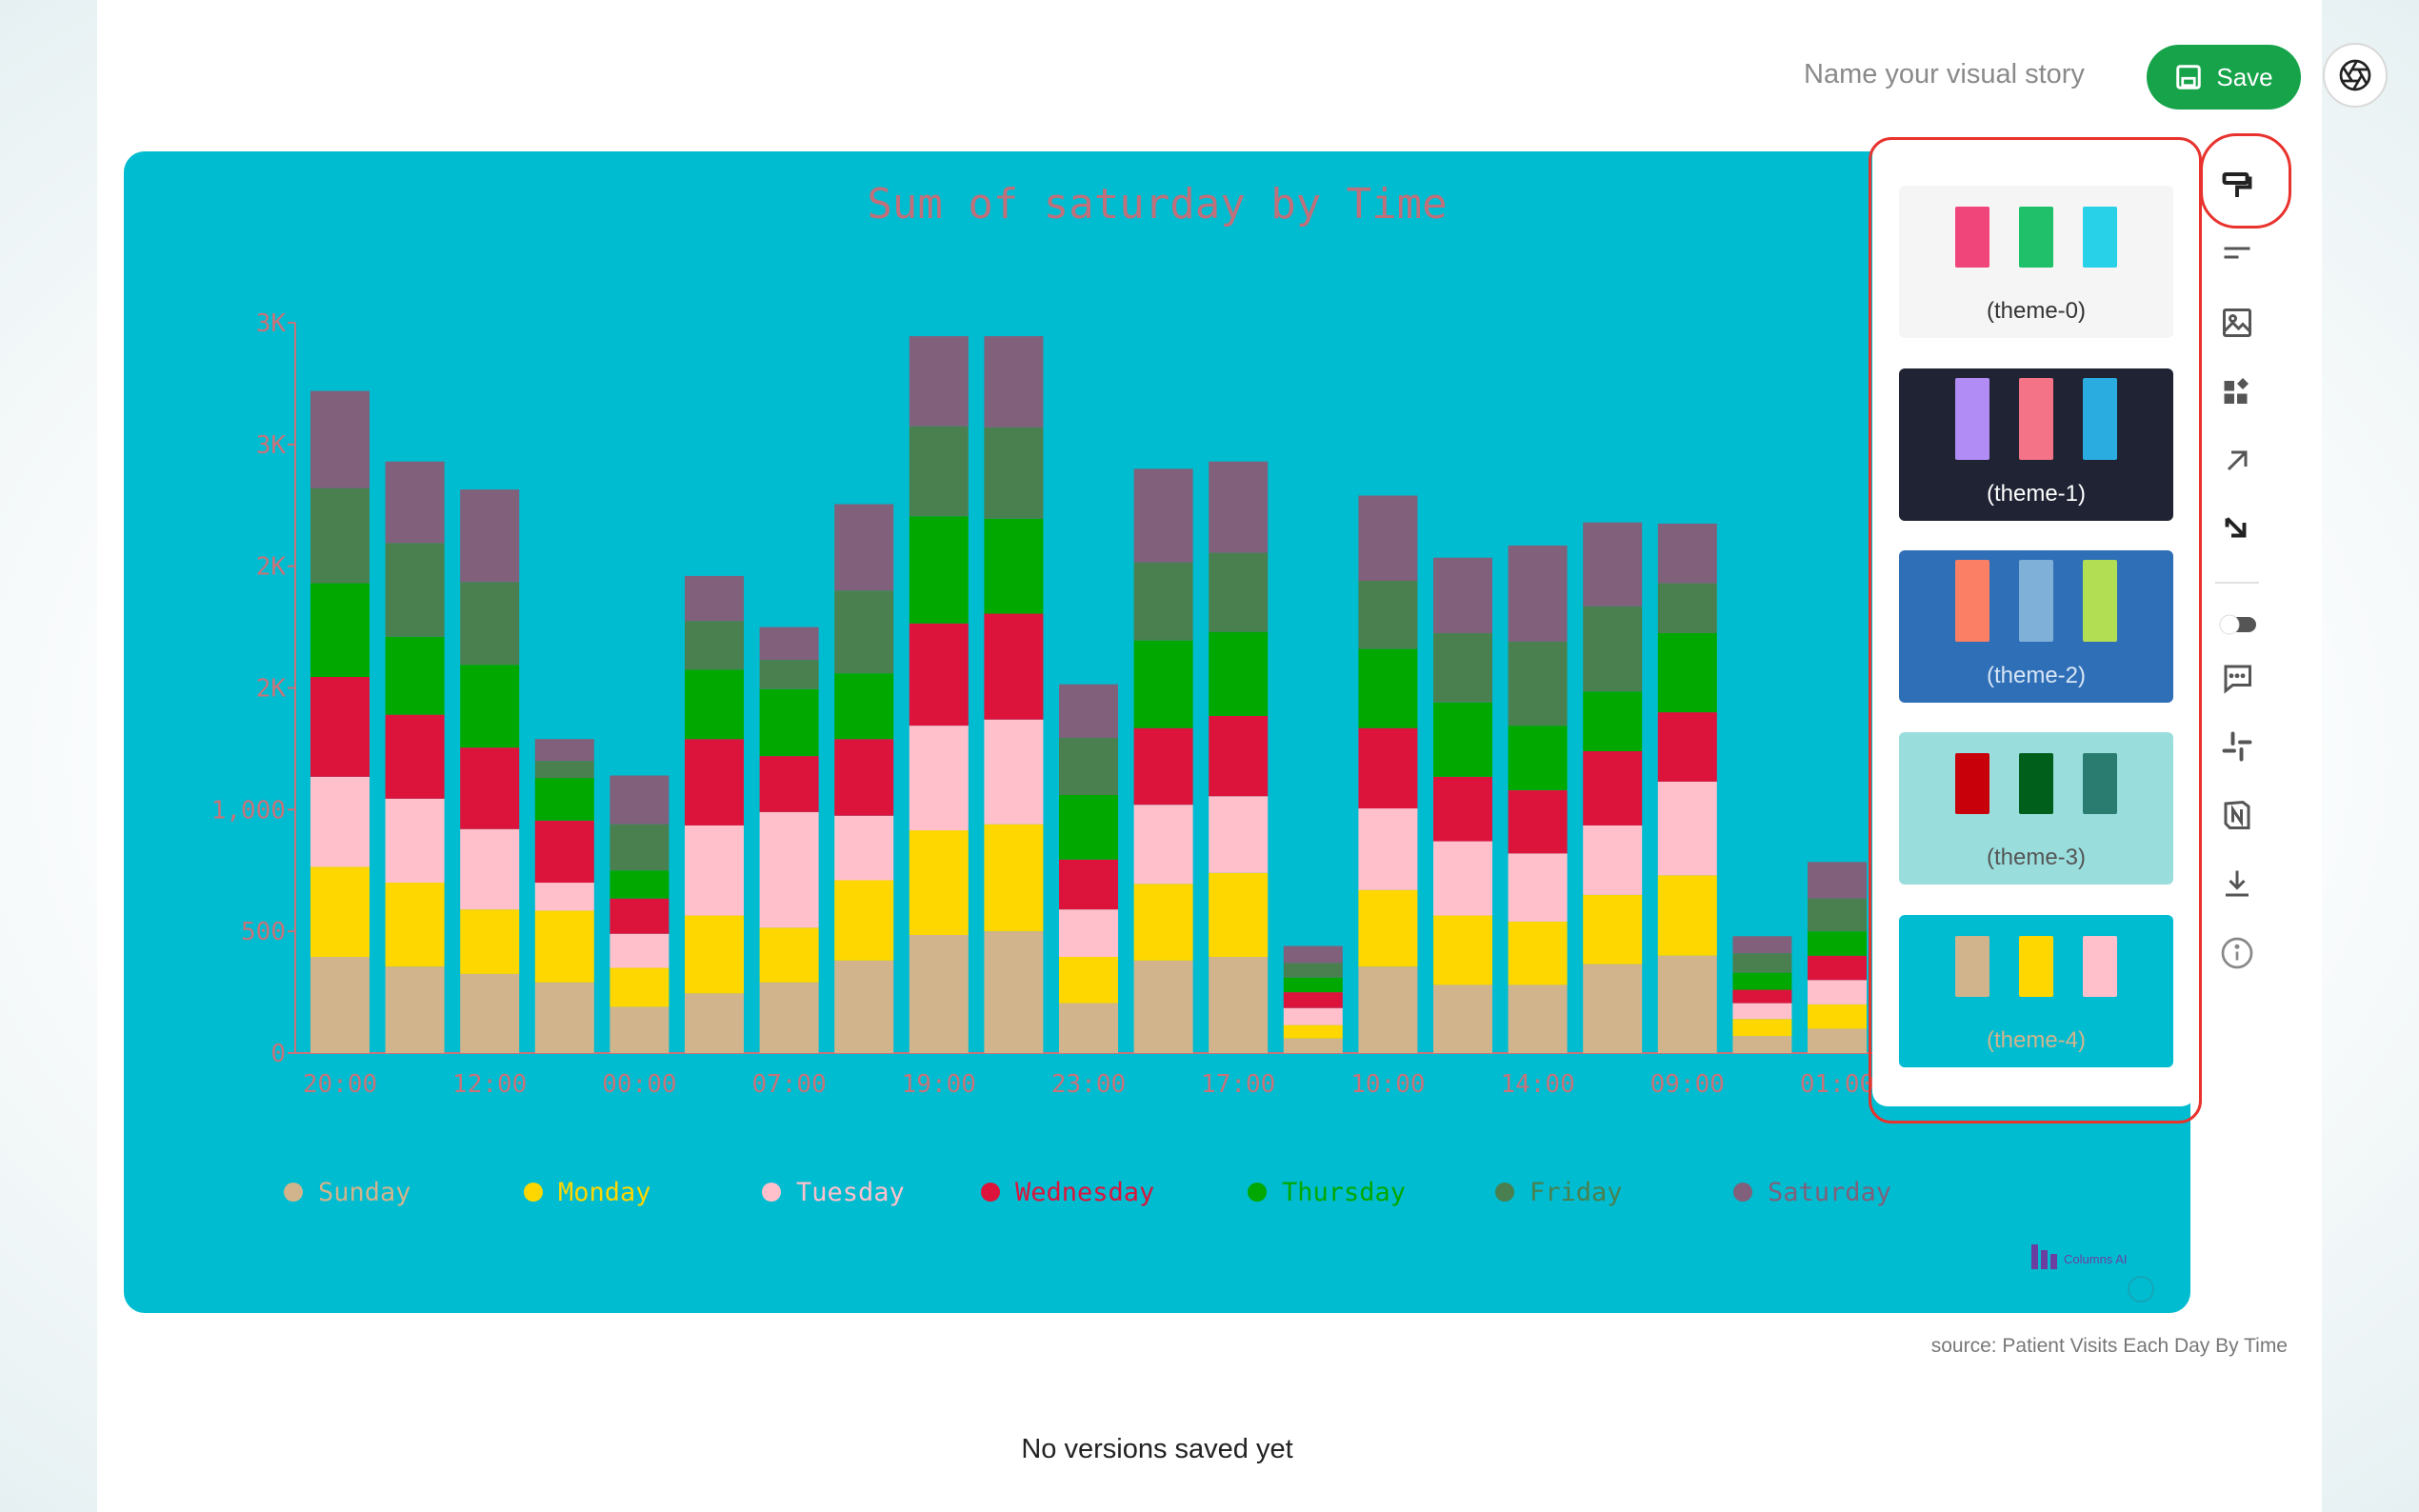  What do you see at coordinates (2237, 815) in the screenshot?
I see `notion-icon` at bounding box center [2237, 815].